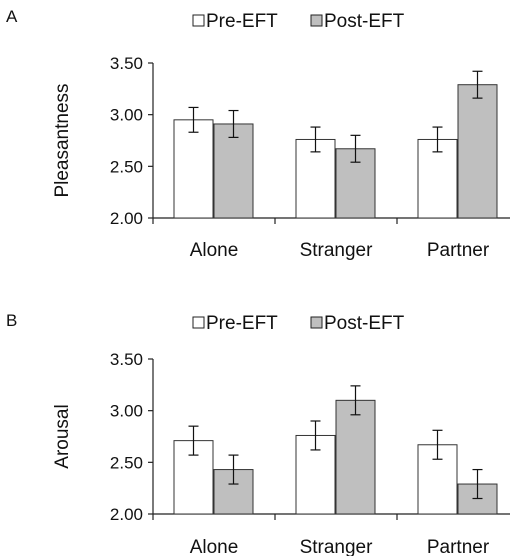  I want to click on panel-letter: A, so click(12, 16).